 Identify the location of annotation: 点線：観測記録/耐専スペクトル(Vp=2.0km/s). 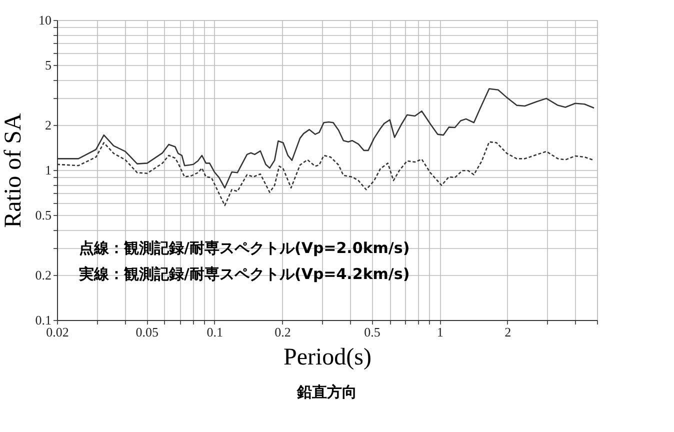
(244, 248).